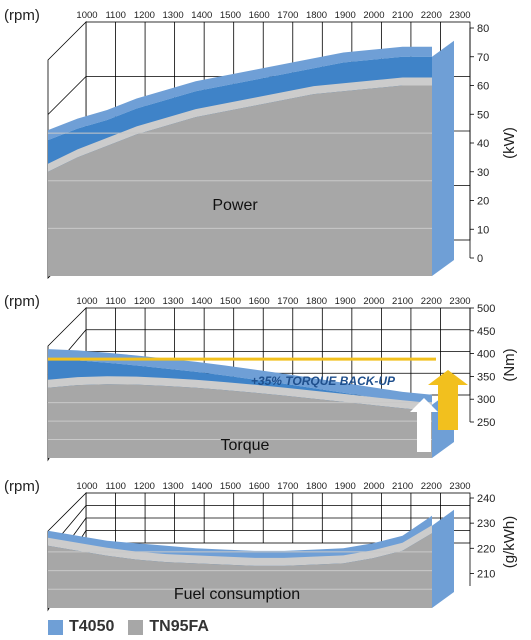 The height and width of the screenshot is (640, 531). Describe the element at coordinates (92, 626) in the screenshot. I see `legend-label-t4050: T4050` at that location.